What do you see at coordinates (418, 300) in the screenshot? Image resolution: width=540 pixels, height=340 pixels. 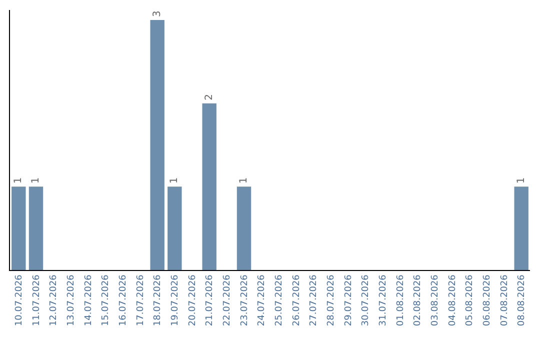 I see `x-tick-label: 02.08.2026` at bounding box center [418, 300].